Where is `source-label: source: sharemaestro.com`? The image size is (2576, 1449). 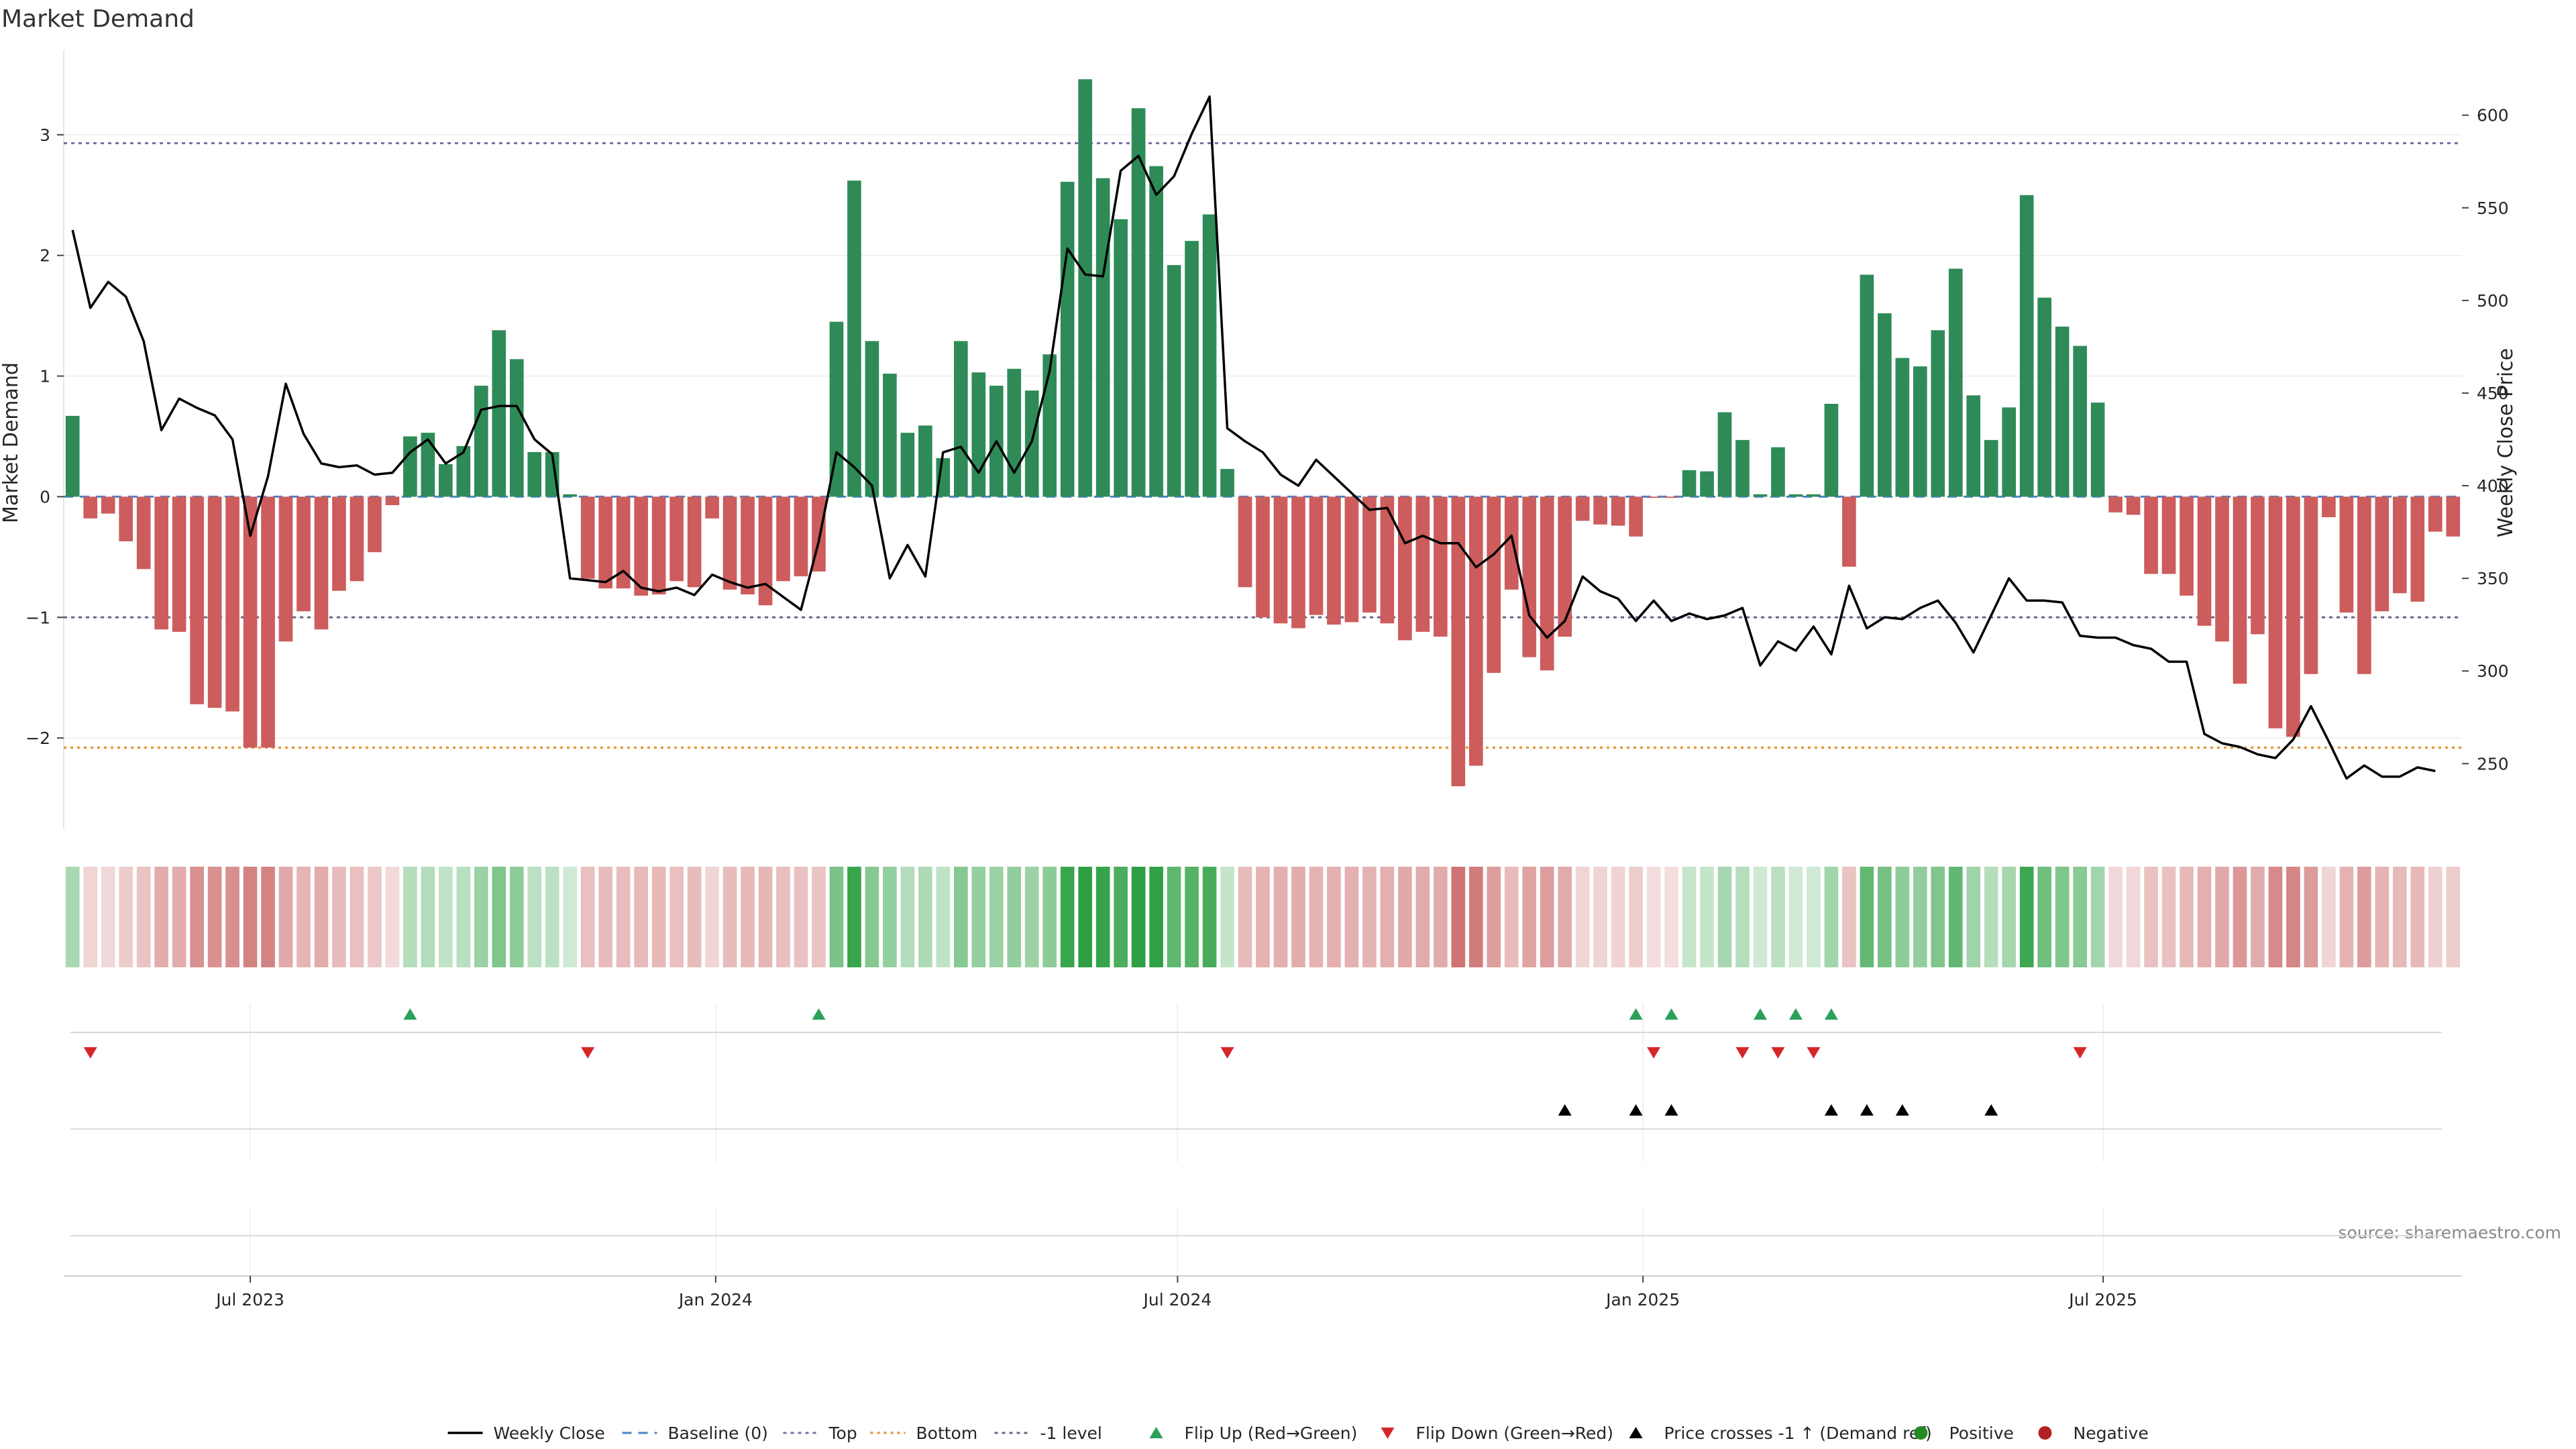
source-label: source: sharemaestro.com is located at coordinates (2450, 1232).